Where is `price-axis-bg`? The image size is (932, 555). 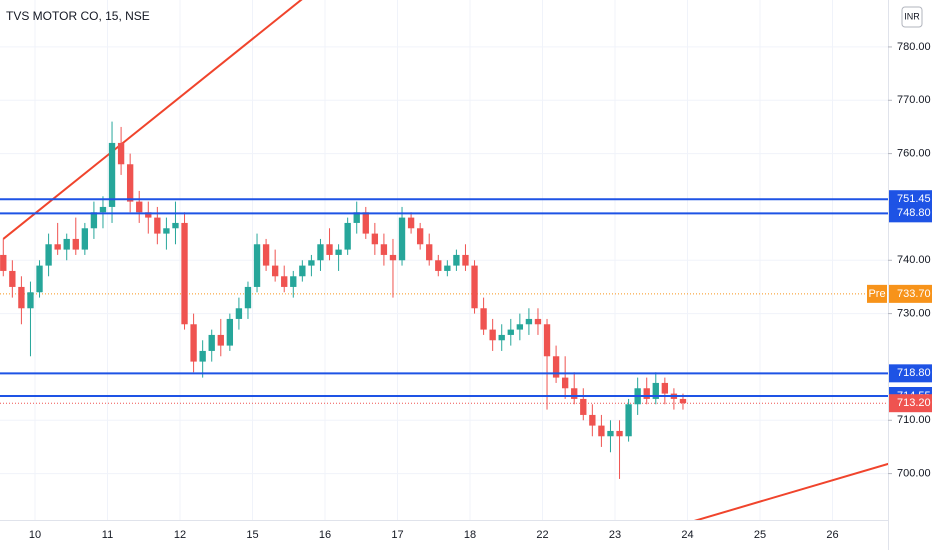 price-axis-bg is located at coordinates (910, 275).